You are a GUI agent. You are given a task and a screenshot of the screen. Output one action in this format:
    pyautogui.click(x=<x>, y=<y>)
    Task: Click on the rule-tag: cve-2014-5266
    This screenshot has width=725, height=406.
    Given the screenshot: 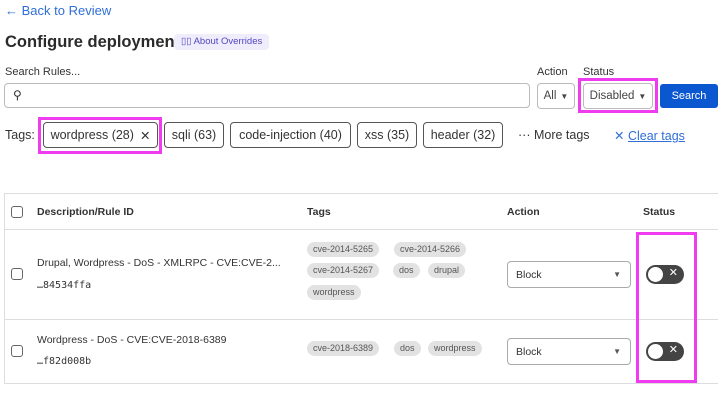 What is the action you would take?
    pyautogui.click(x=430, y=249)
    